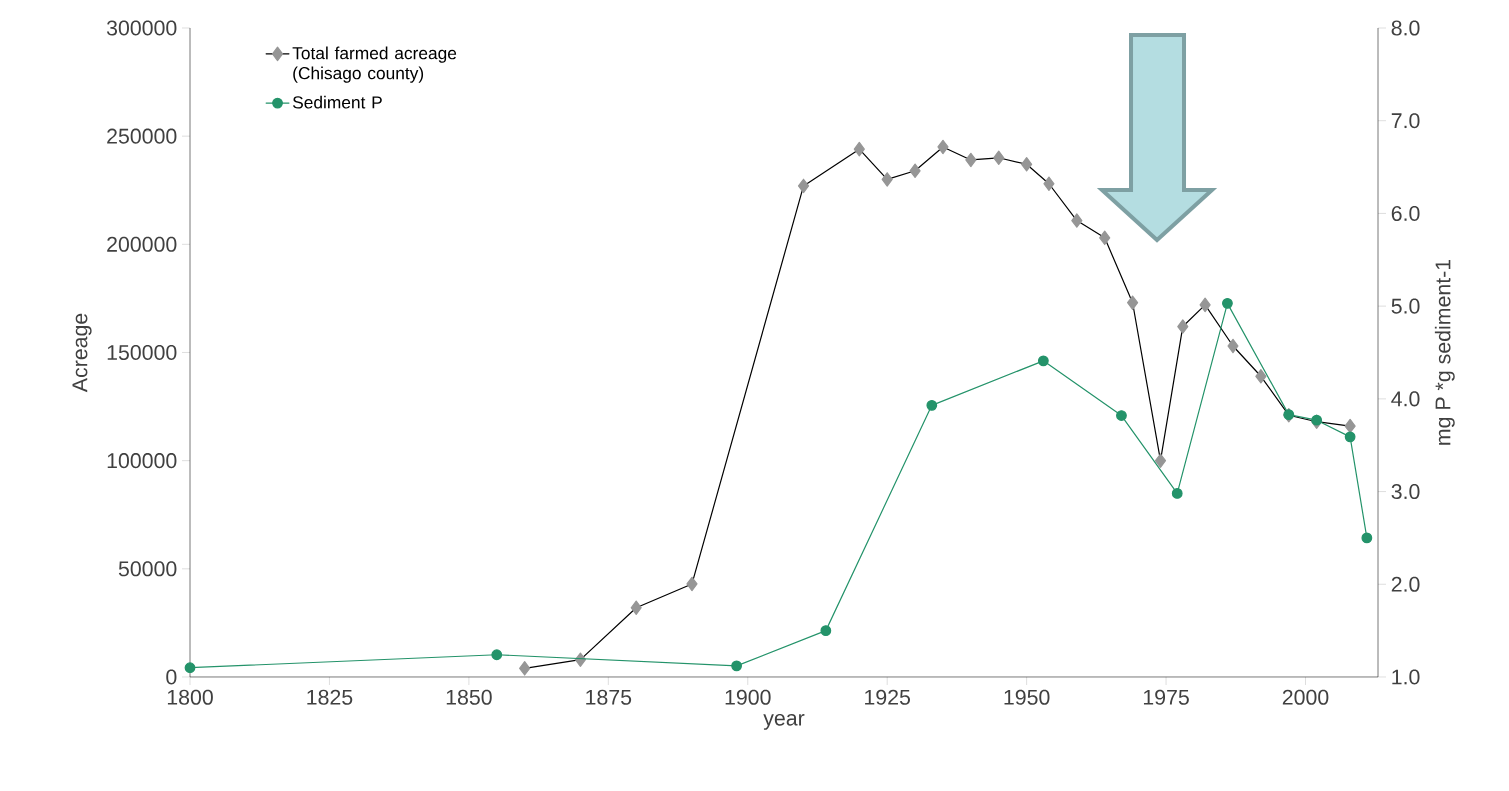 The height and width of the screenshot is (791, 1509). Describe the element at coordinates (141, 28) in the screenshot. I see `y-tick-label: 300000` at that location.